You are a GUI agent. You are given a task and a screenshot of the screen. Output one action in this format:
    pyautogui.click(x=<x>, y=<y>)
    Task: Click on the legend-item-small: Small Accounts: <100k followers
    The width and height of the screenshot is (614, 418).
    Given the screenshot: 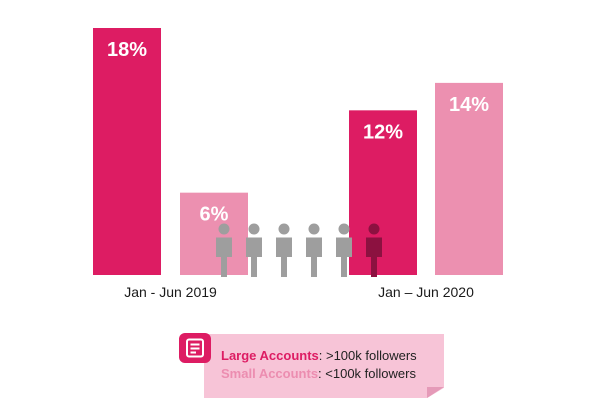 What is the action you would take?
    pyautogui.click(x=318, y=373)
    